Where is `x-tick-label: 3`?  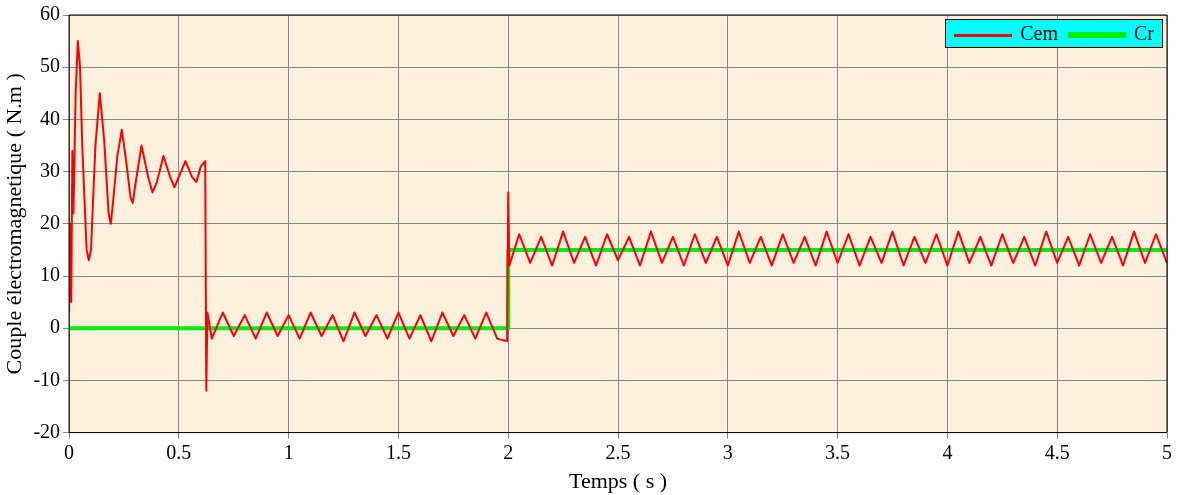
x-tick-label: 3 is located at coordinates (727, 451).